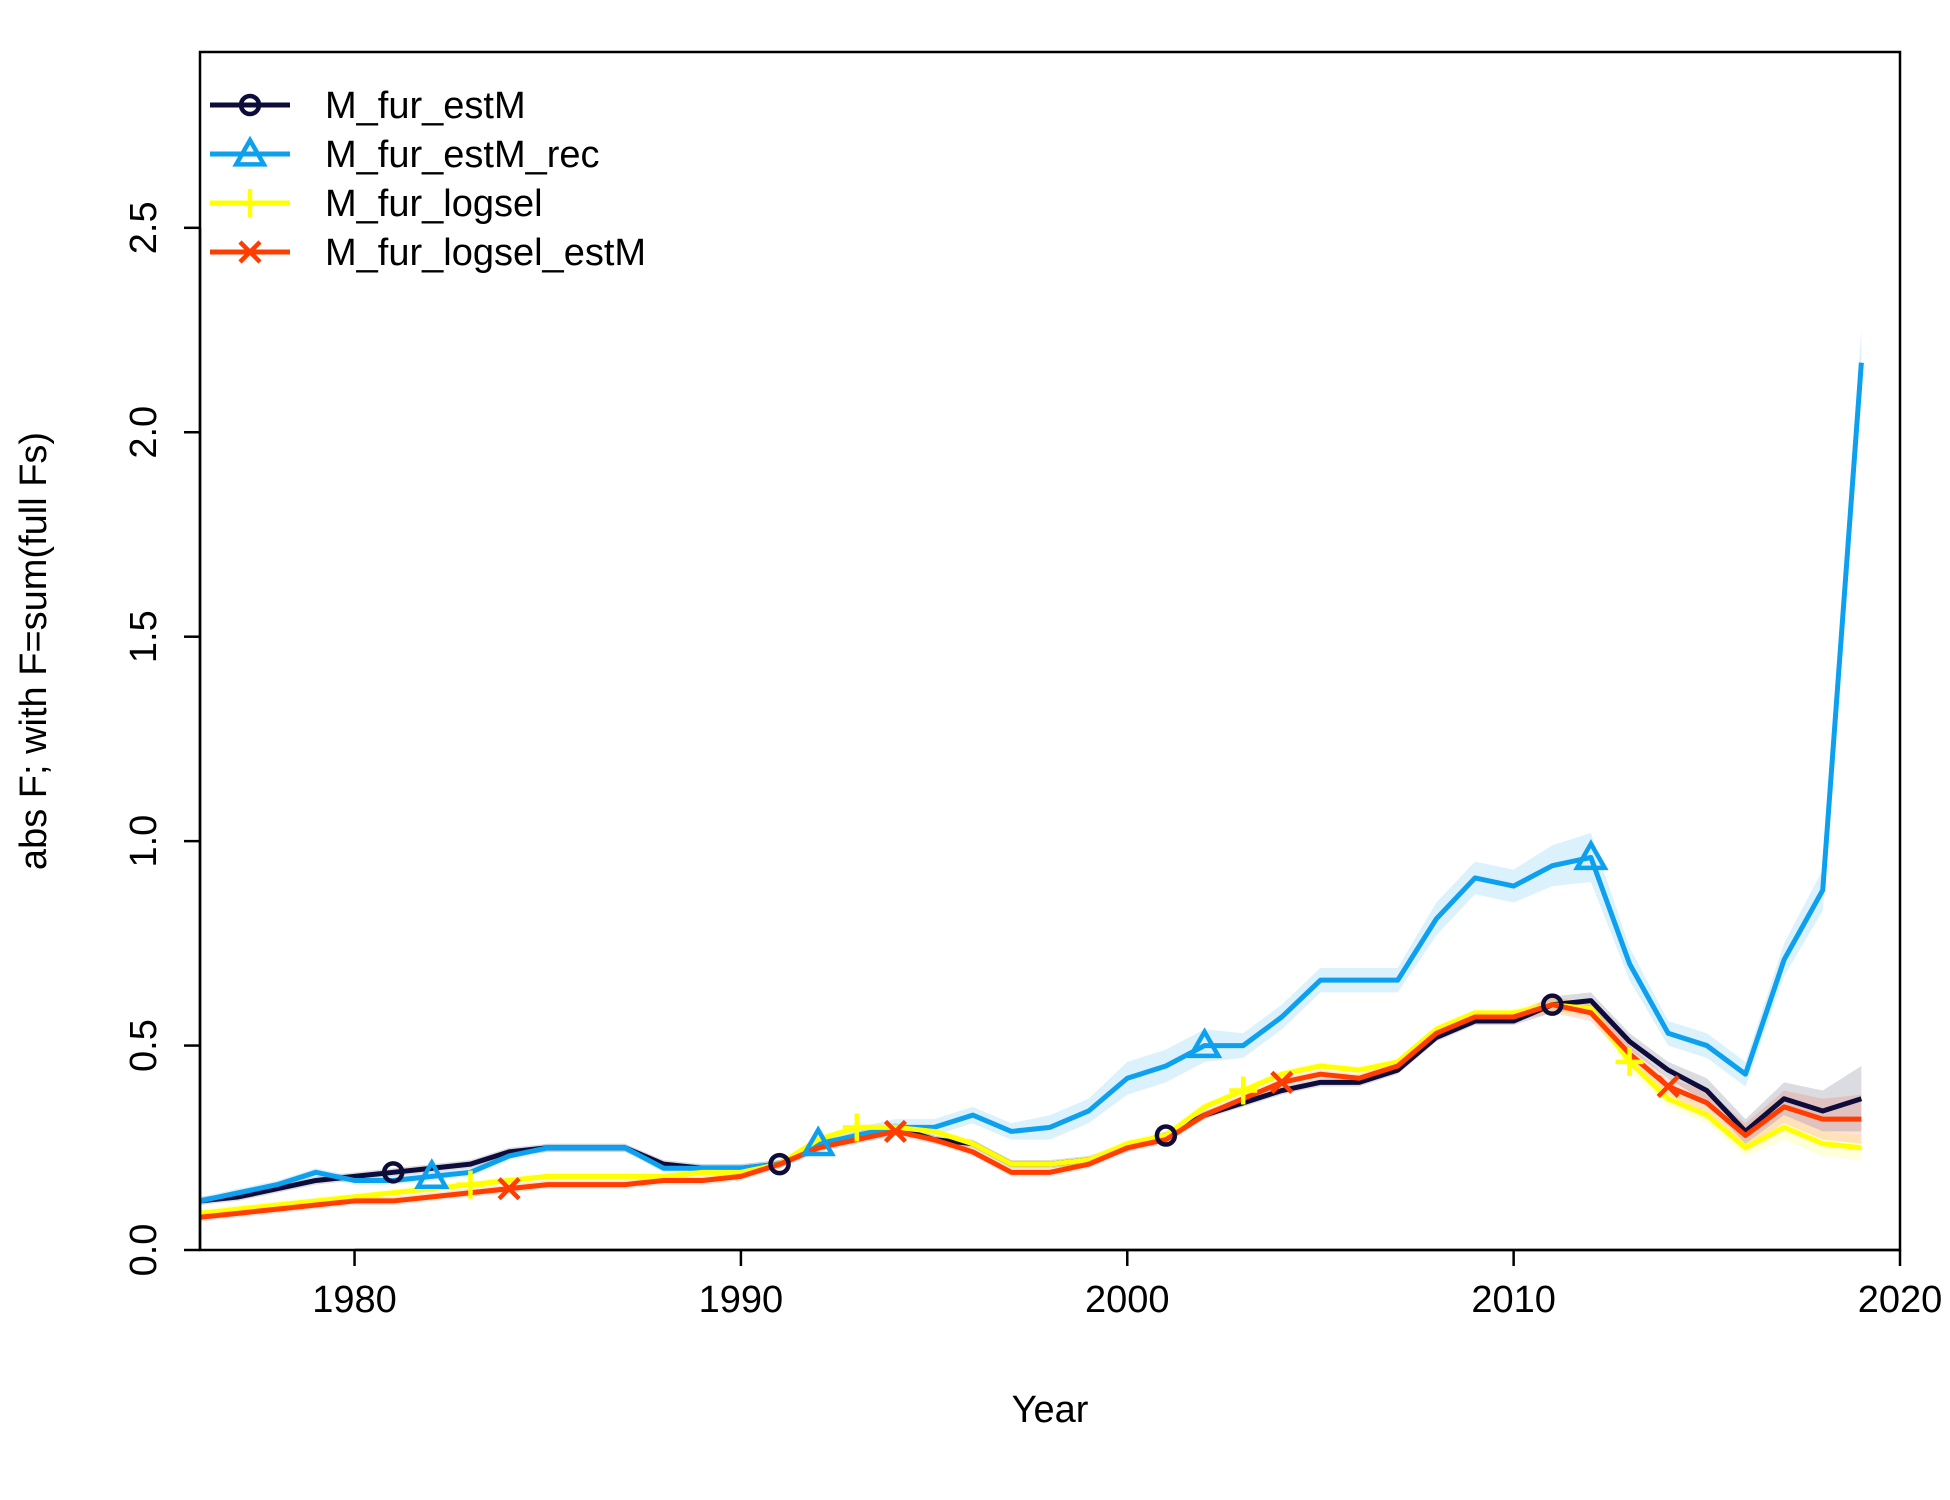  I want to click on x-tick-label: 2000, so click(1127, 1300).